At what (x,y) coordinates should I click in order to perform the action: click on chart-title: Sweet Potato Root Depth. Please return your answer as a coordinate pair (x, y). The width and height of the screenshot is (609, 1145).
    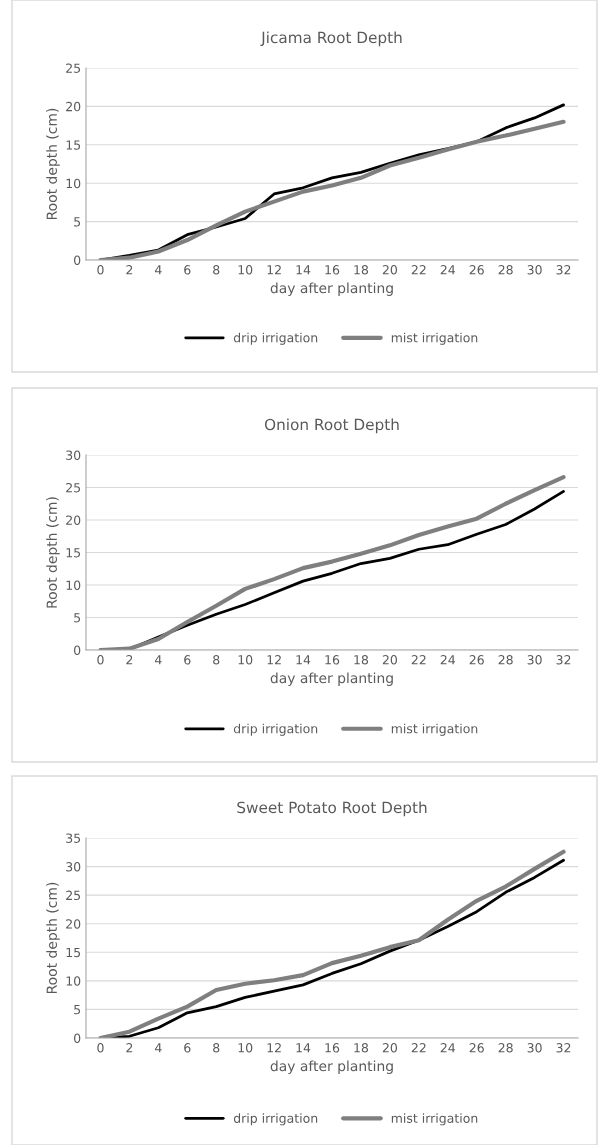
    Looking at the image, I should click on (332, 809).